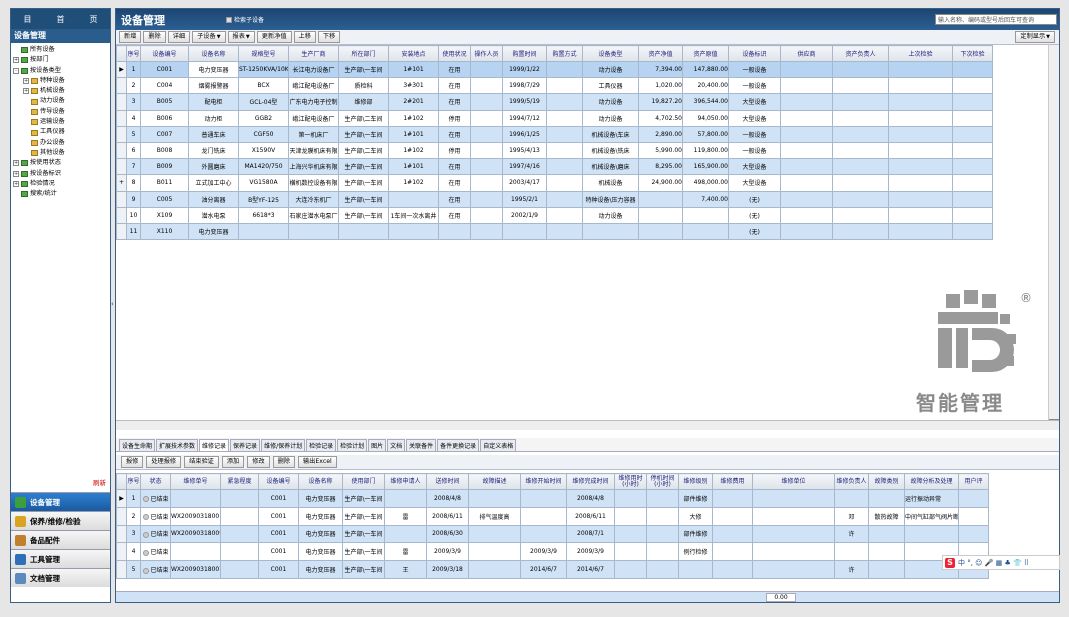  Describe the element at coordinates (258, 462) in the screenshot. I see `detail-toolbar-button: 修改` at that location.